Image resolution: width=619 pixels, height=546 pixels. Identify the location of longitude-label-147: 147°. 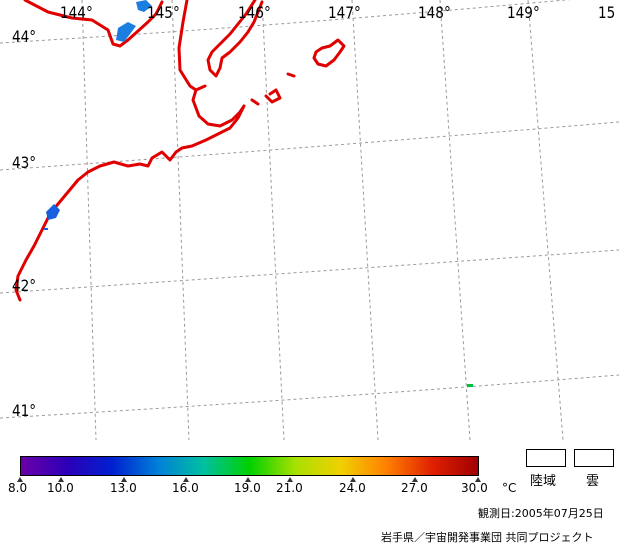
(344, 12).